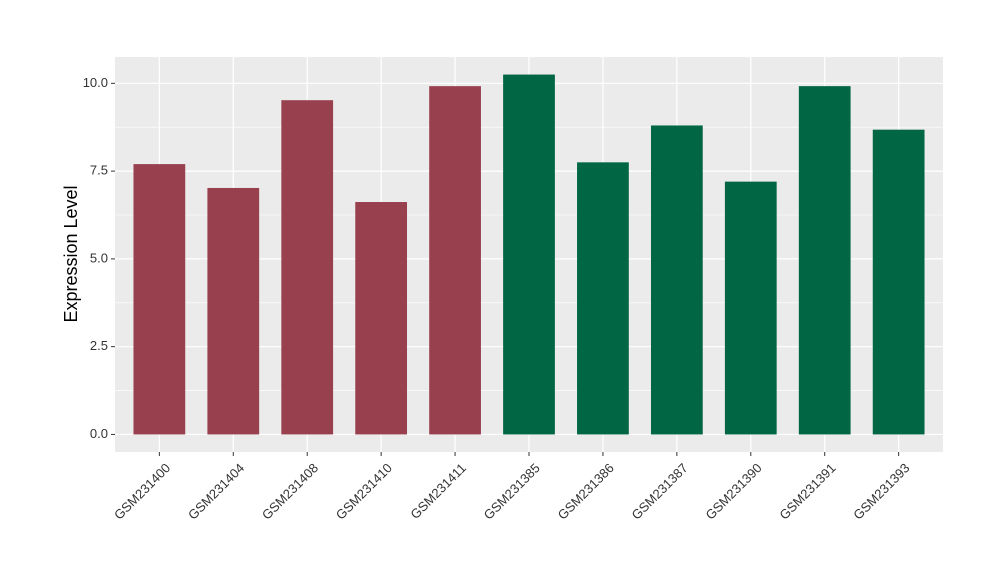 The image size is (1000, 580). What do you see at coordinates (750, 308) in the screenshot?
I see `bar-GSM231390` at bounding box center [750, 308].